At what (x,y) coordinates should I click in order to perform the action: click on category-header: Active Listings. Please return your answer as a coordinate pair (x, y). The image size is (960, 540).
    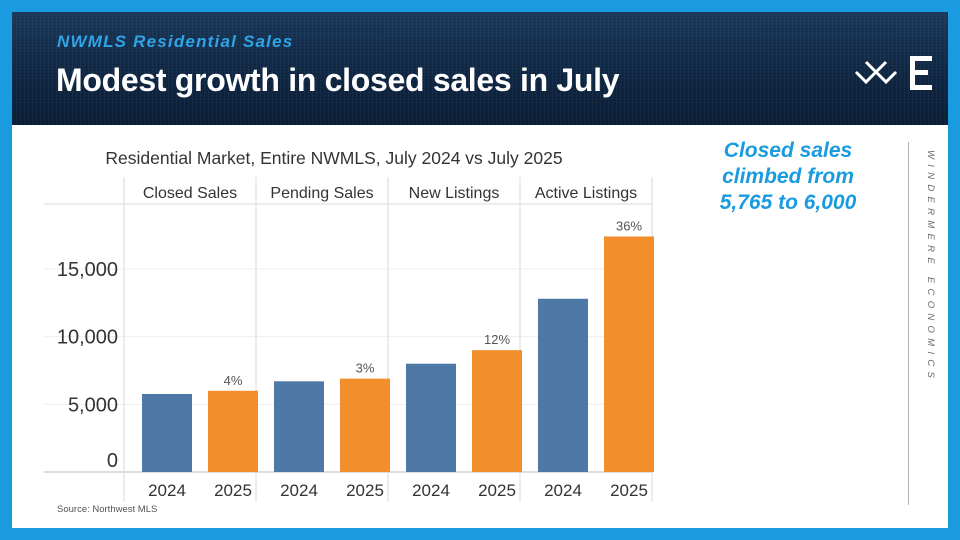
    Looking at the image, I should click on (586, 193).